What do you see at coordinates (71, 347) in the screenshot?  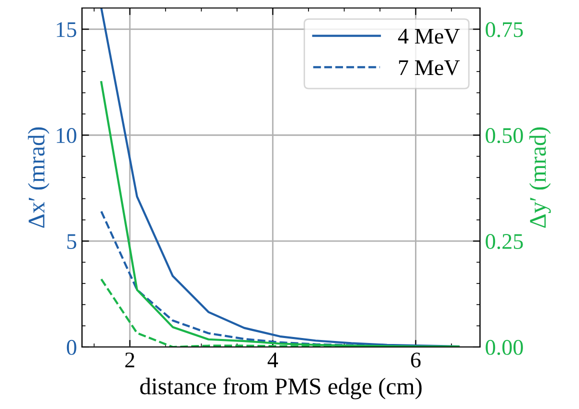 I see `y-tick-label: 0` at bounding box center [71, 347].